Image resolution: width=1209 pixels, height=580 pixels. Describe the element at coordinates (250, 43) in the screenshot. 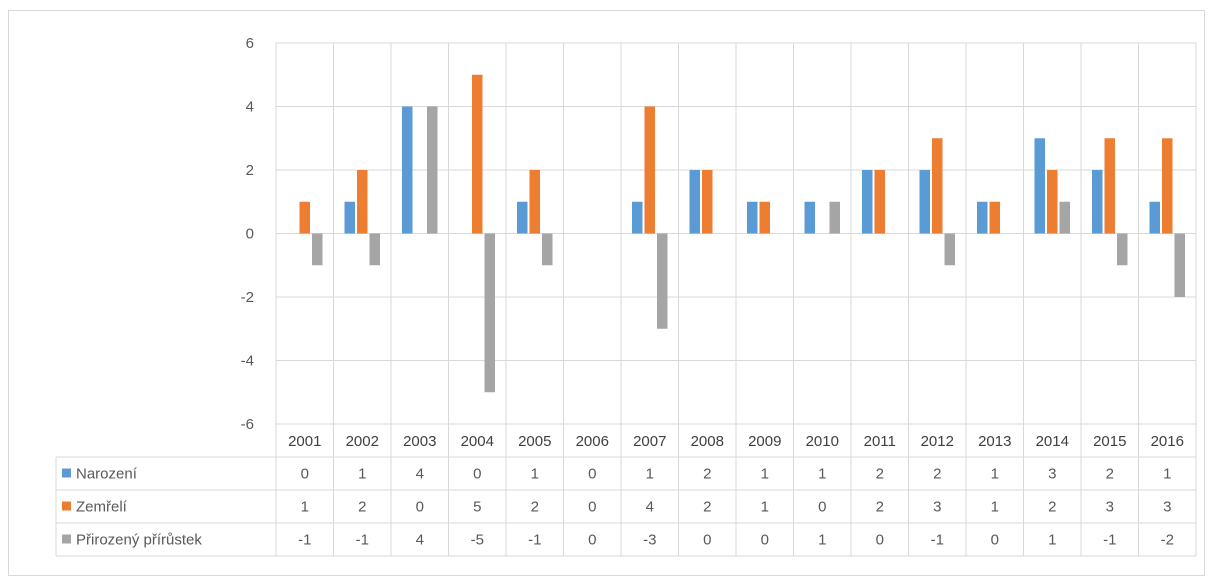

I see `y-tick-label: 6` at that location.